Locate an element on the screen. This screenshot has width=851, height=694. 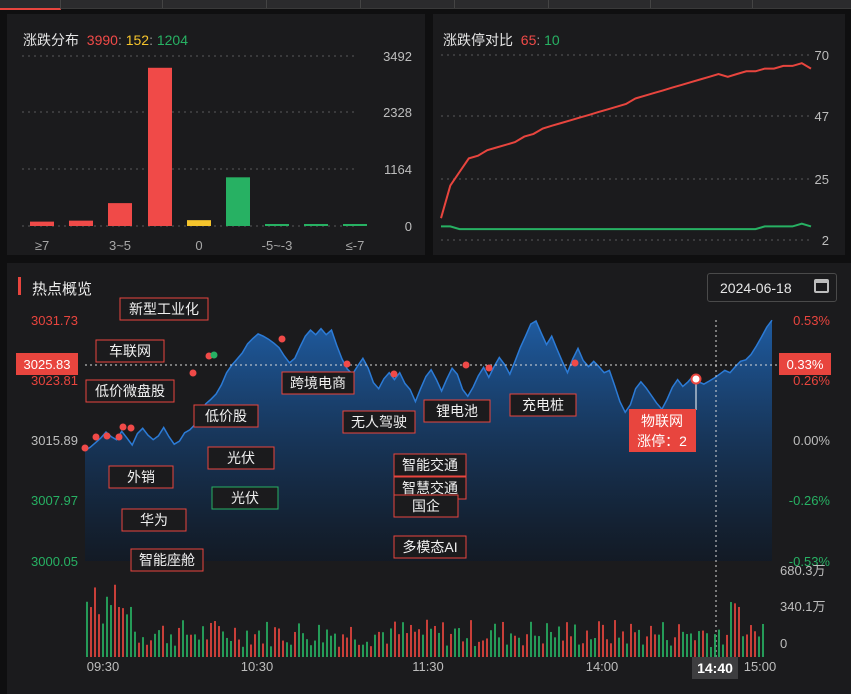
date-picker: 2024-06-18 is located at coordinates (772, 287).